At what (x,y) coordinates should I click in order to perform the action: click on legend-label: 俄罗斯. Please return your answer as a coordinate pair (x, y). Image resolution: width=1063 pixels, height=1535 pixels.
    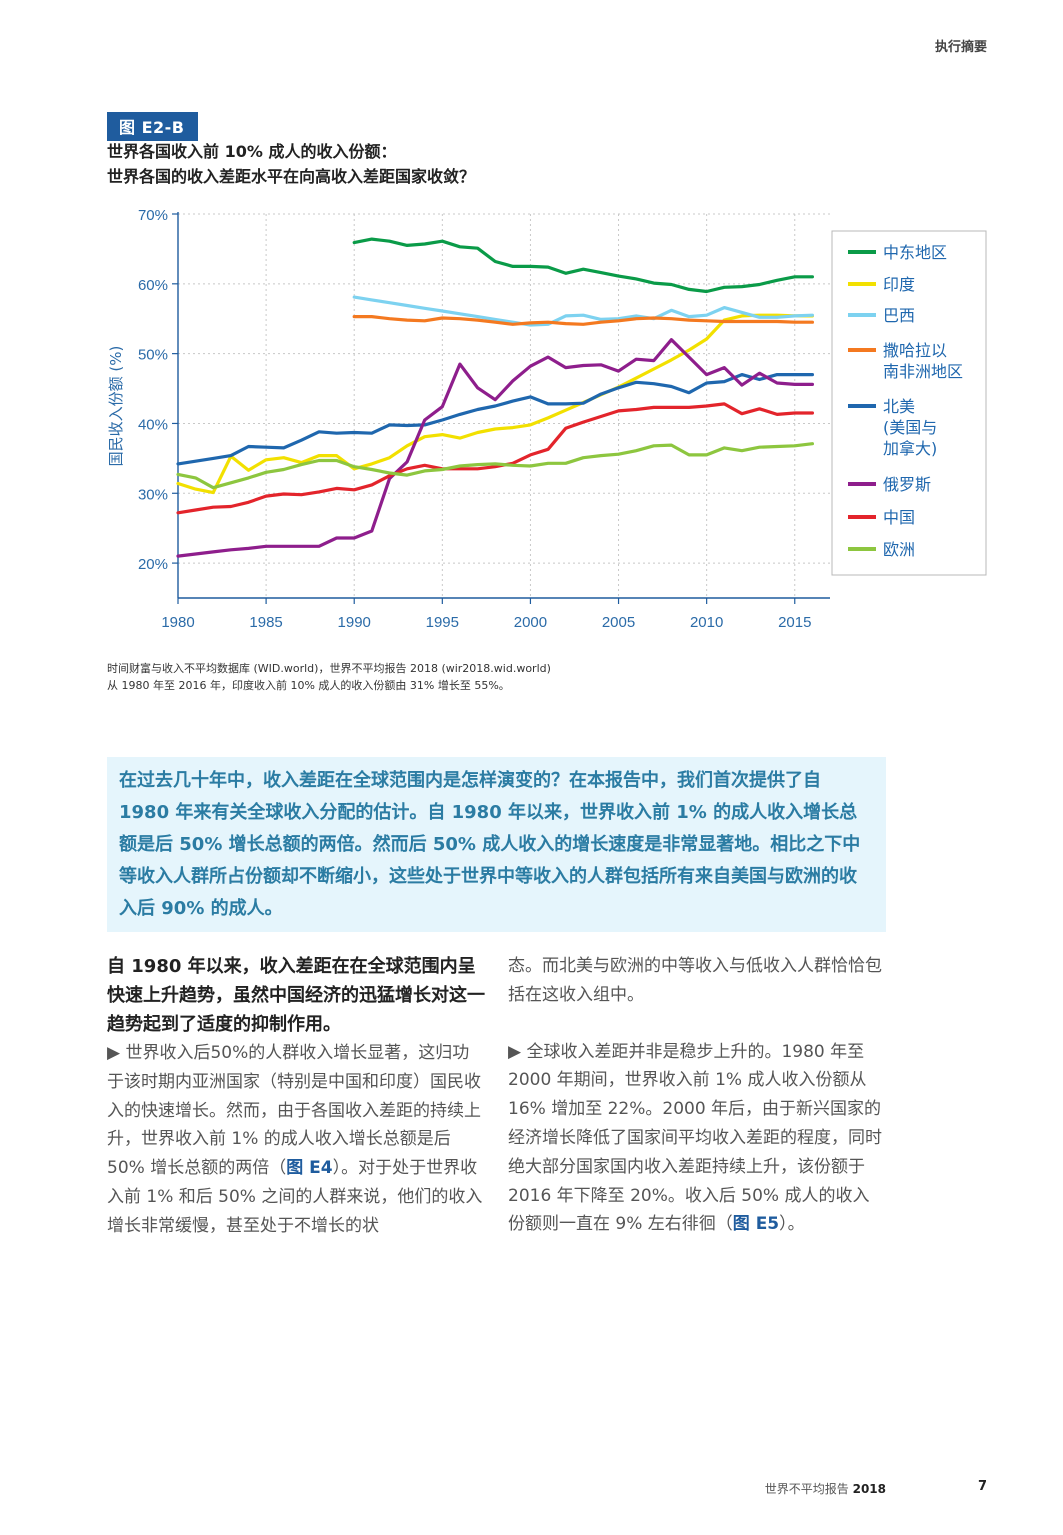
    Looking at the image, I should click on (907, 484).